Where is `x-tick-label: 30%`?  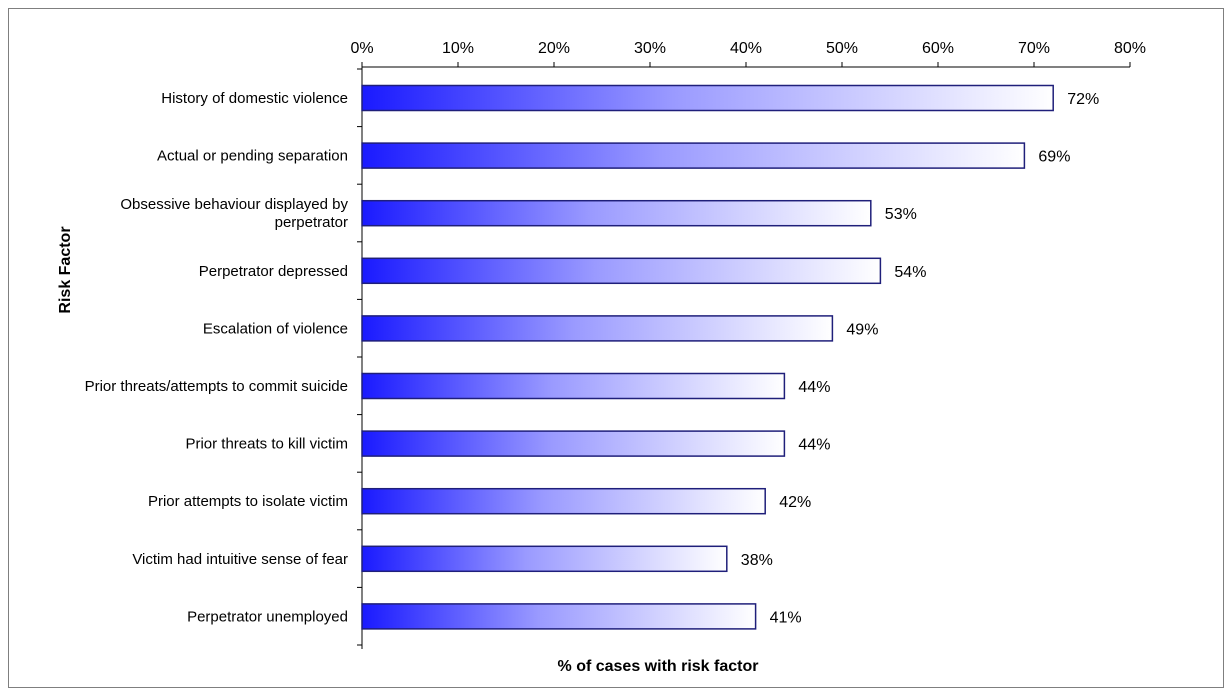
x-tick-label: 30% is located at coordinates (650, 48).